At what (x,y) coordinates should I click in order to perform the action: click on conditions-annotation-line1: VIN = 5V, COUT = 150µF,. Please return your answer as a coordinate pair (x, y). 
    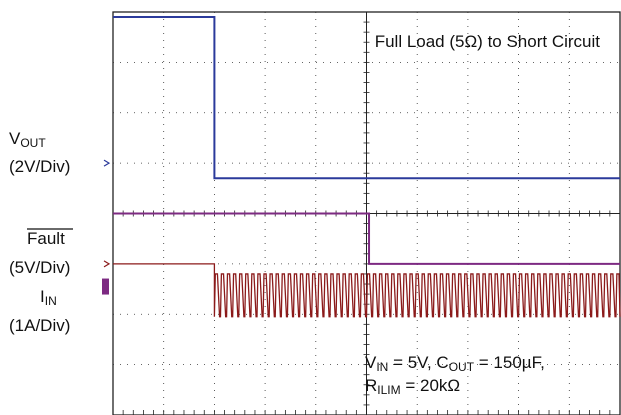
    Looking at the image, I should click on (455, 363).